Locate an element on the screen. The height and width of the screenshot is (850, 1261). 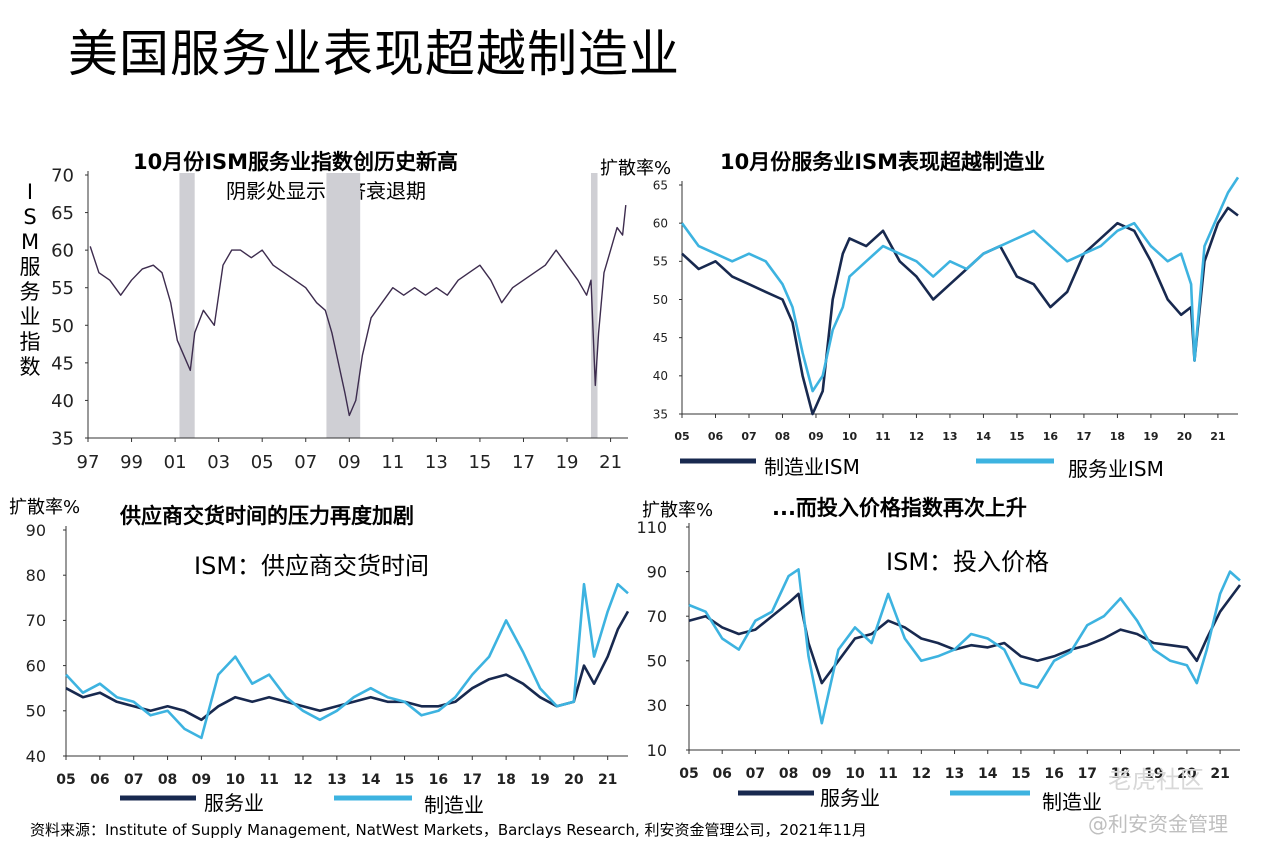
chart3-subtitle: ISM：供应商交货时间 is located at coordinates (312, 566).